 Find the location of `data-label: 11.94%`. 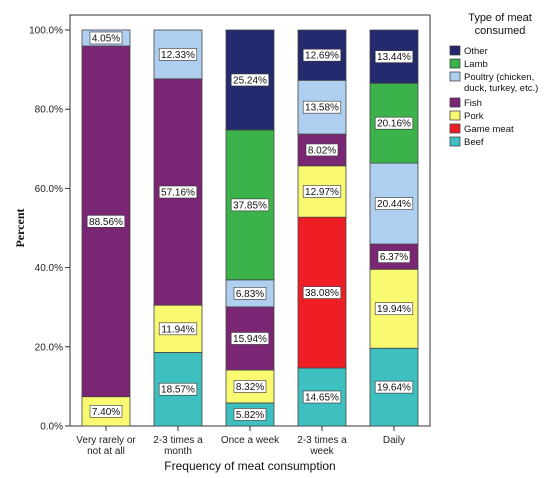

data-label: 11.94% is located at coordinates (177, 329).